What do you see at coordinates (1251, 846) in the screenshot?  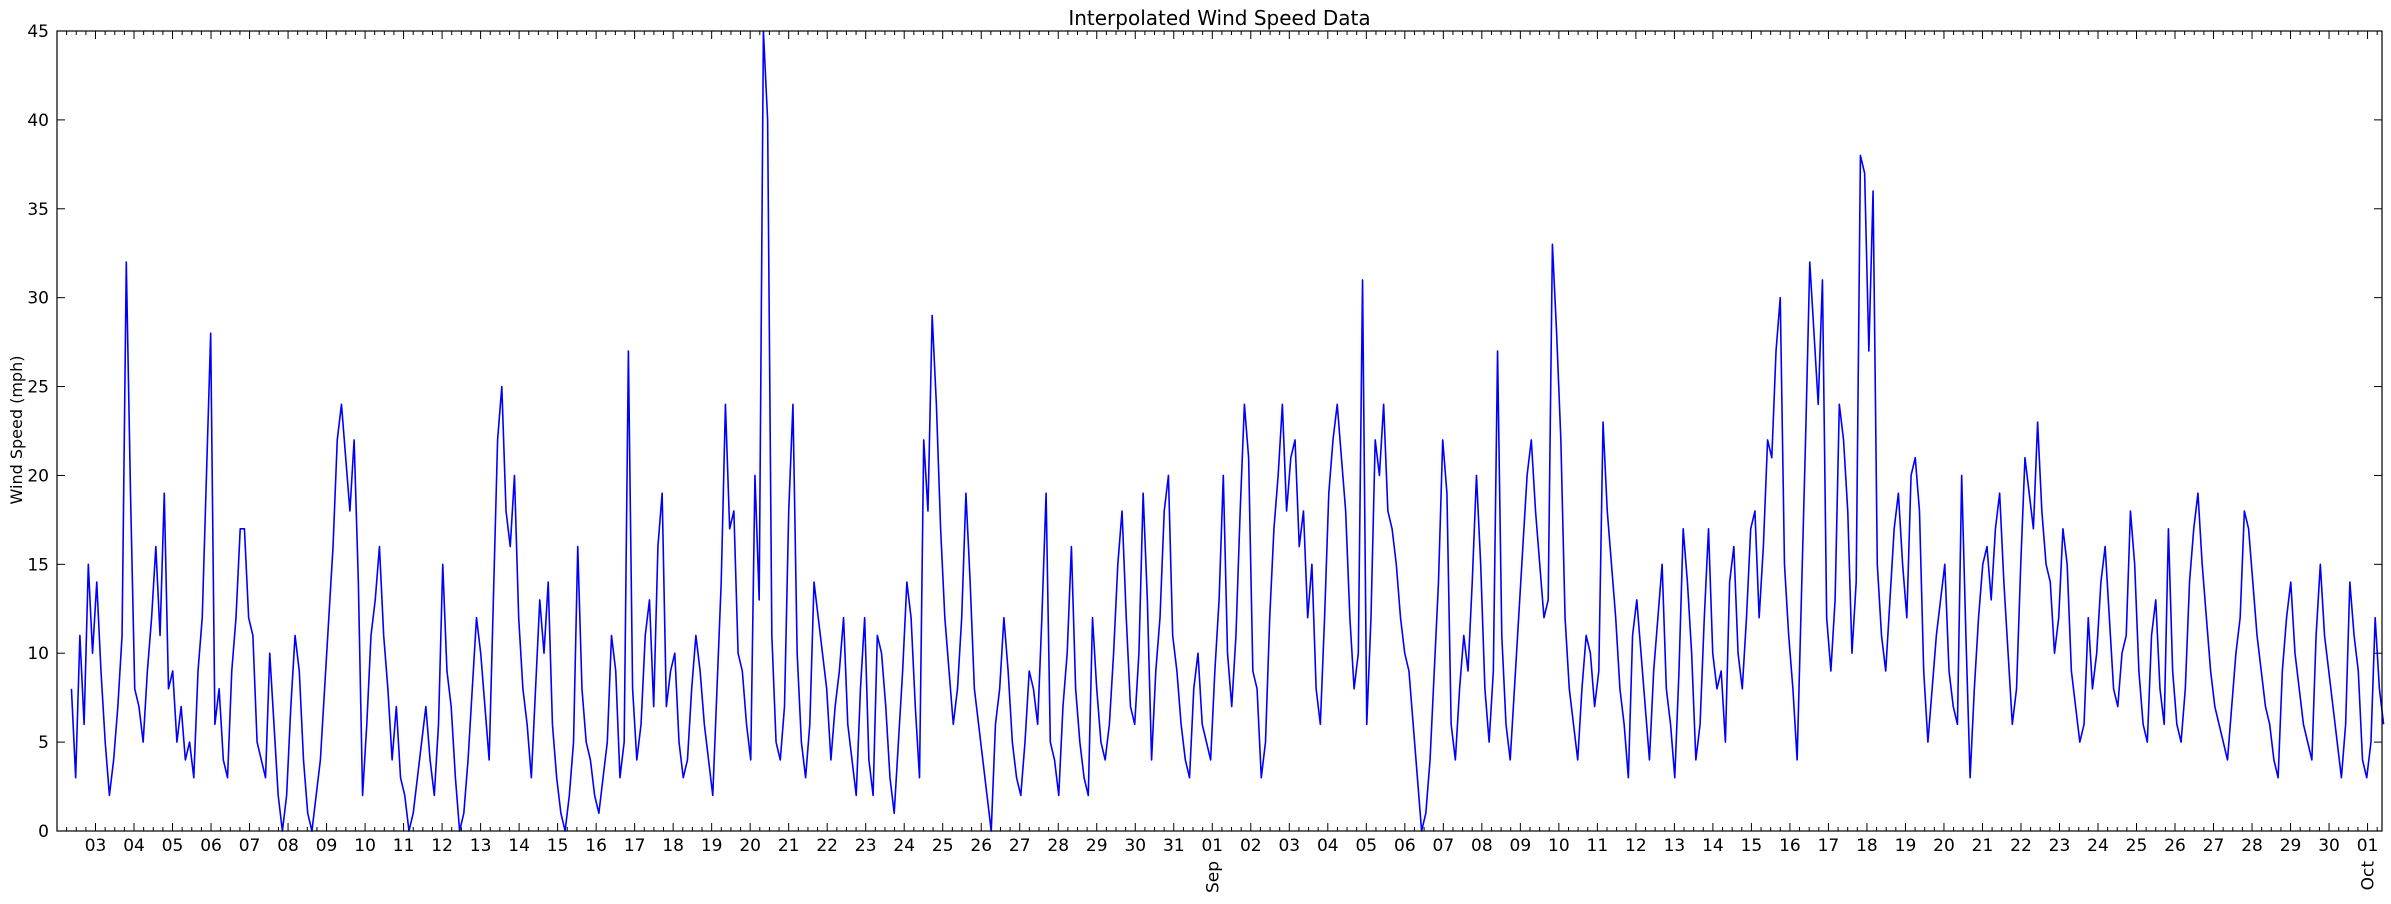 I see `x-tick-label: 02` at bounding box center [1251, 846].